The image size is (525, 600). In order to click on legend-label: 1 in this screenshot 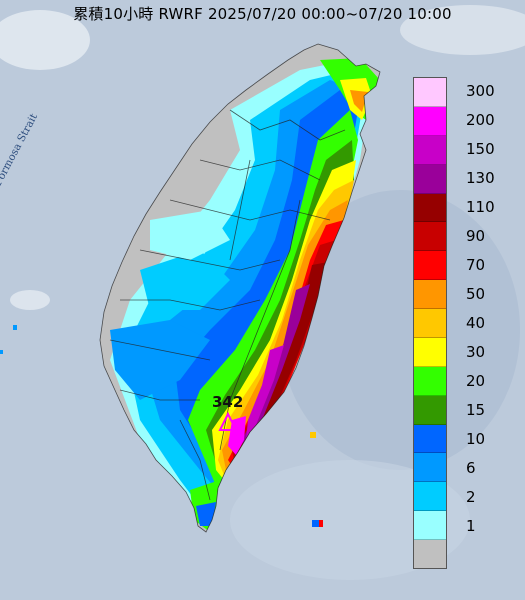, I will do `click(471, 526)`.